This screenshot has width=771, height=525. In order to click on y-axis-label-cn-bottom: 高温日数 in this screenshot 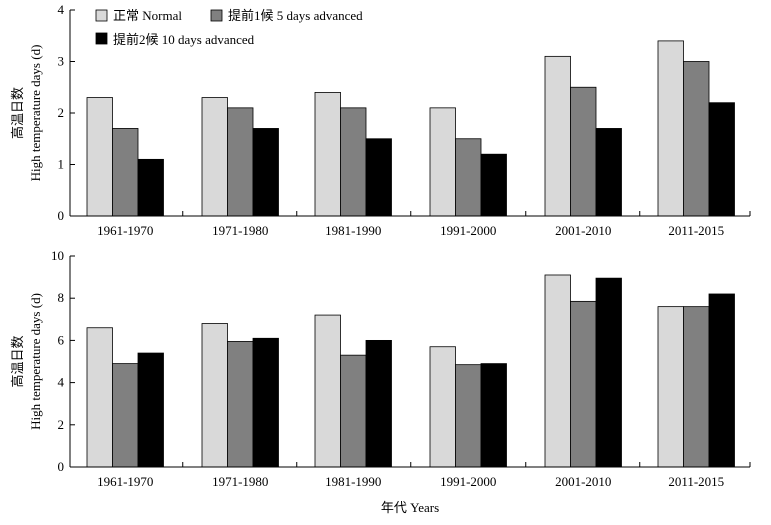, I will do `click(17, 361)`.